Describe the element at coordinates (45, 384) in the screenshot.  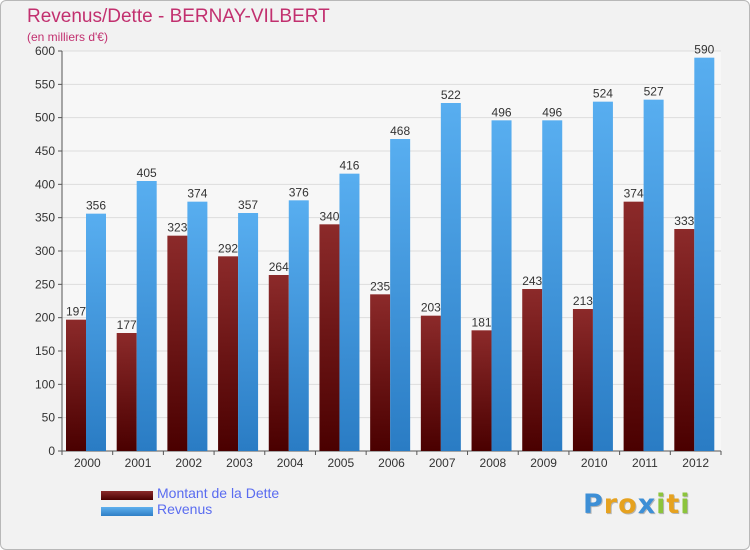
I see `y-tick-label: 100` at that location.